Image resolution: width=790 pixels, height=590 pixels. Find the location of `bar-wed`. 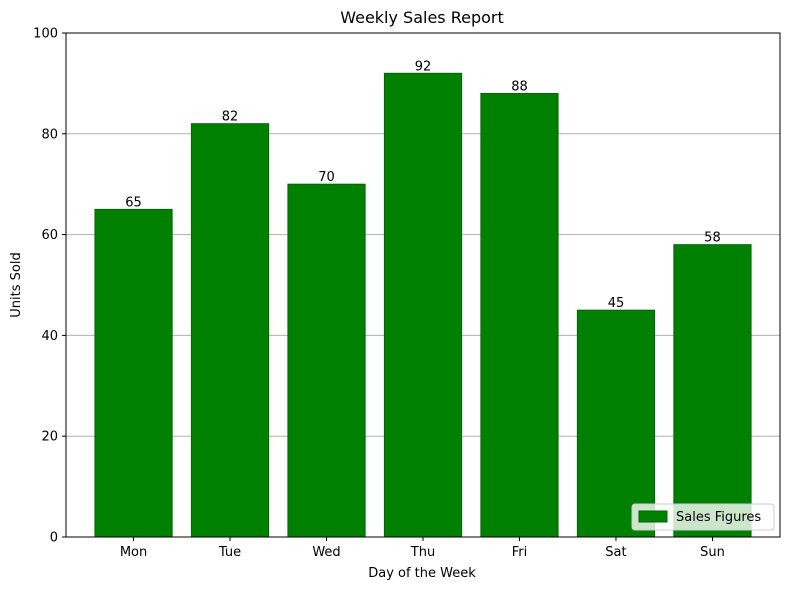

bar-wed is located at coordinates (326, 360).